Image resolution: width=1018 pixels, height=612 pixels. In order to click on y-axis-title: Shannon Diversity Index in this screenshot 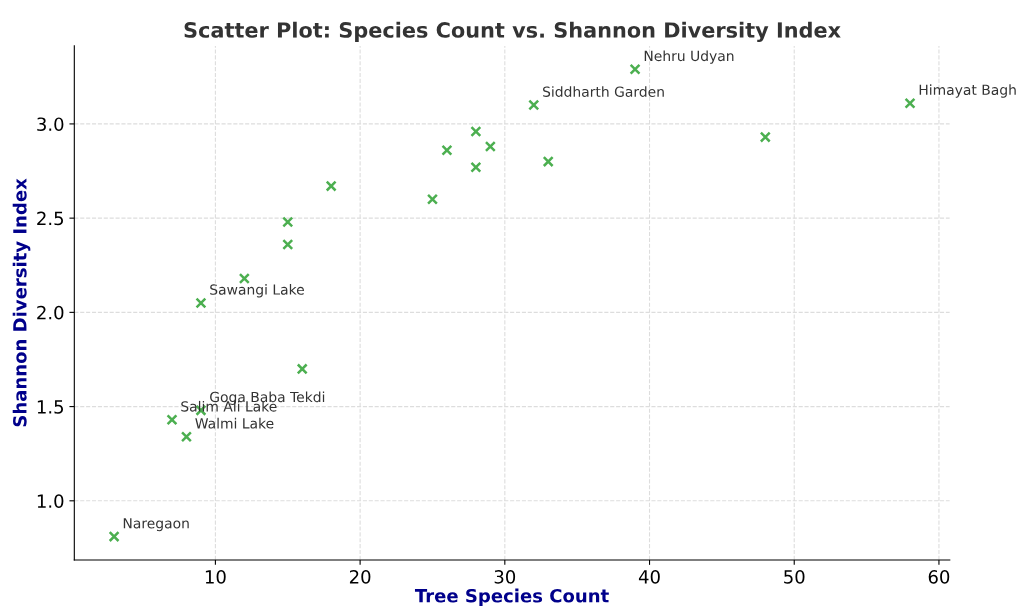, I will do `click(21, 302)`.